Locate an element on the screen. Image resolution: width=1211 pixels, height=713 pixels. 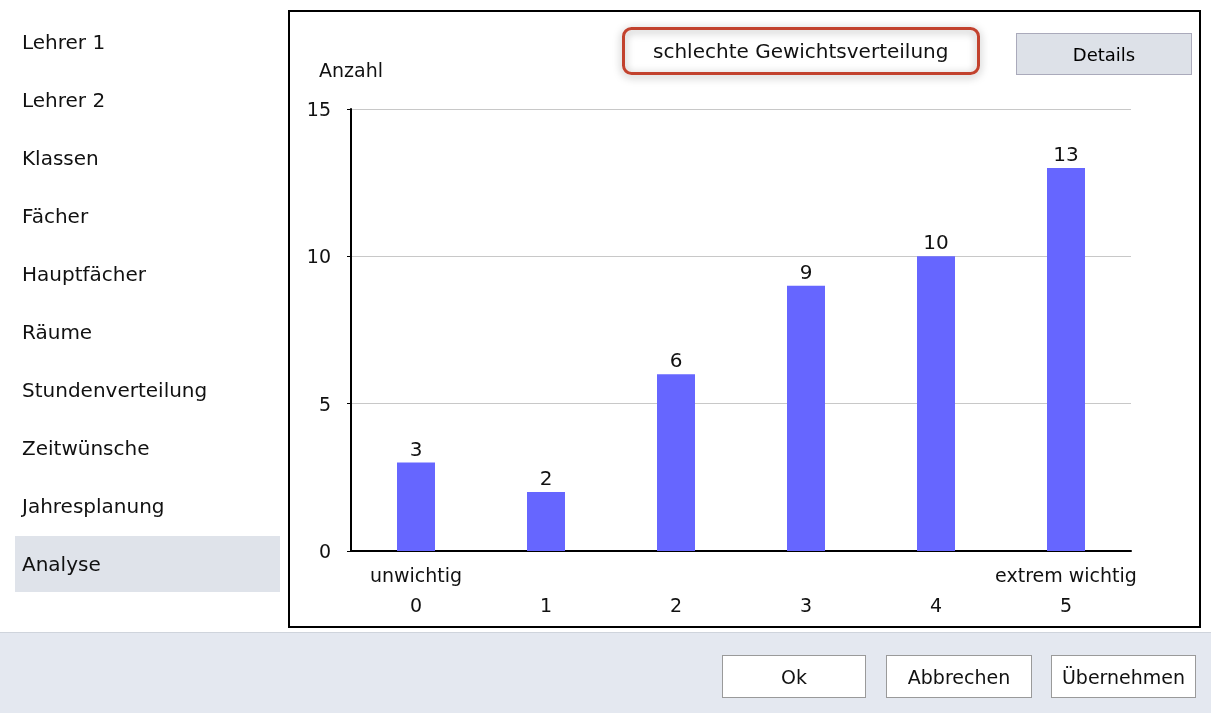
x-tick-label: 4 is located at coordinates (936, 604).